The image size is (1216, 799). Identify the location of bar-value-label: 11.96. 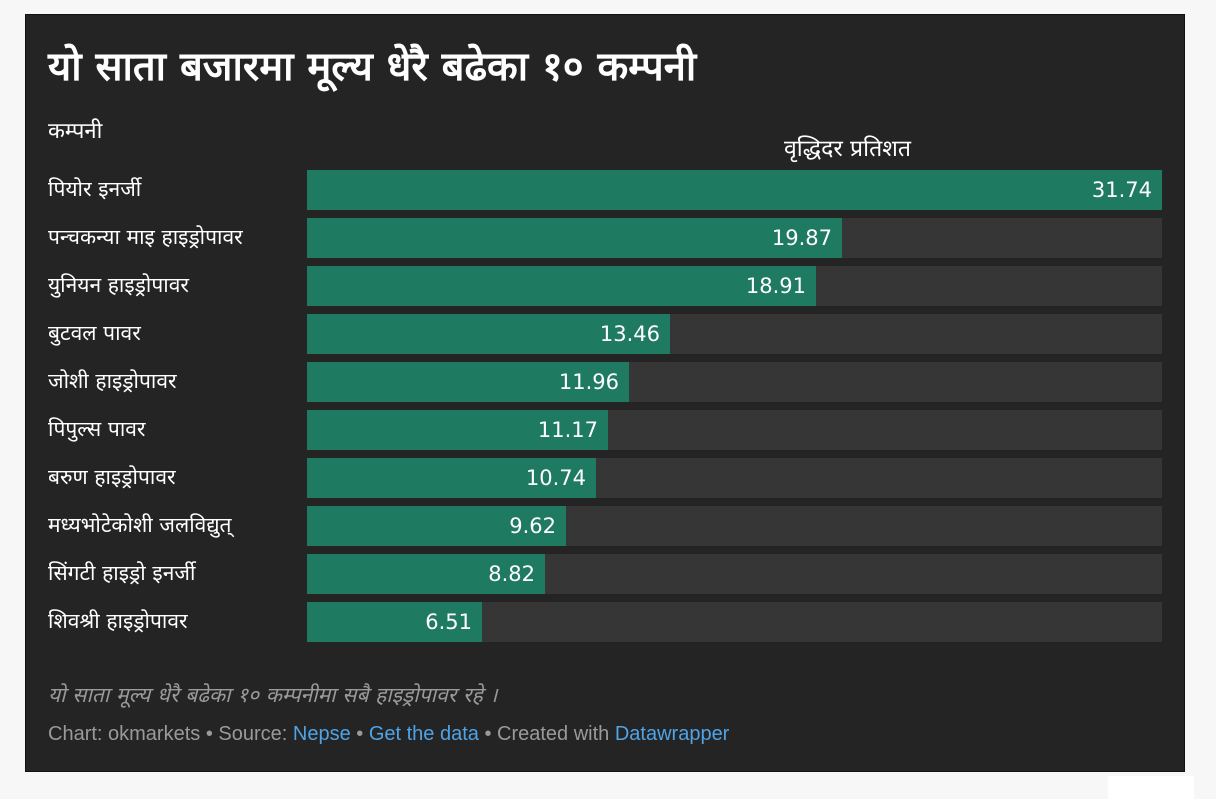
(588, 382).